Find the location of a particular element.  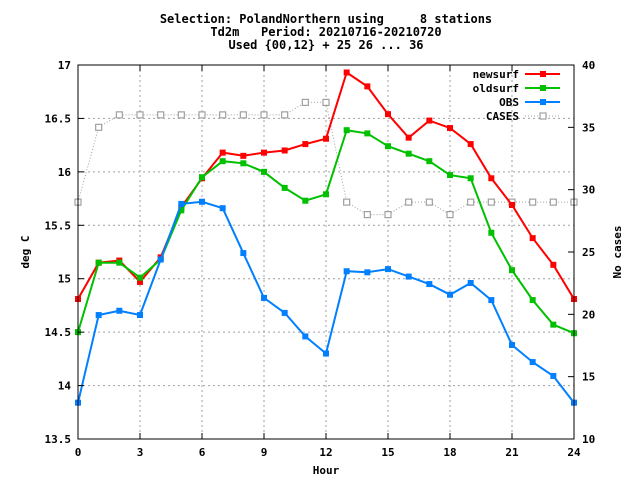

legend-label: newsurf is located at coordinates (496, 74).